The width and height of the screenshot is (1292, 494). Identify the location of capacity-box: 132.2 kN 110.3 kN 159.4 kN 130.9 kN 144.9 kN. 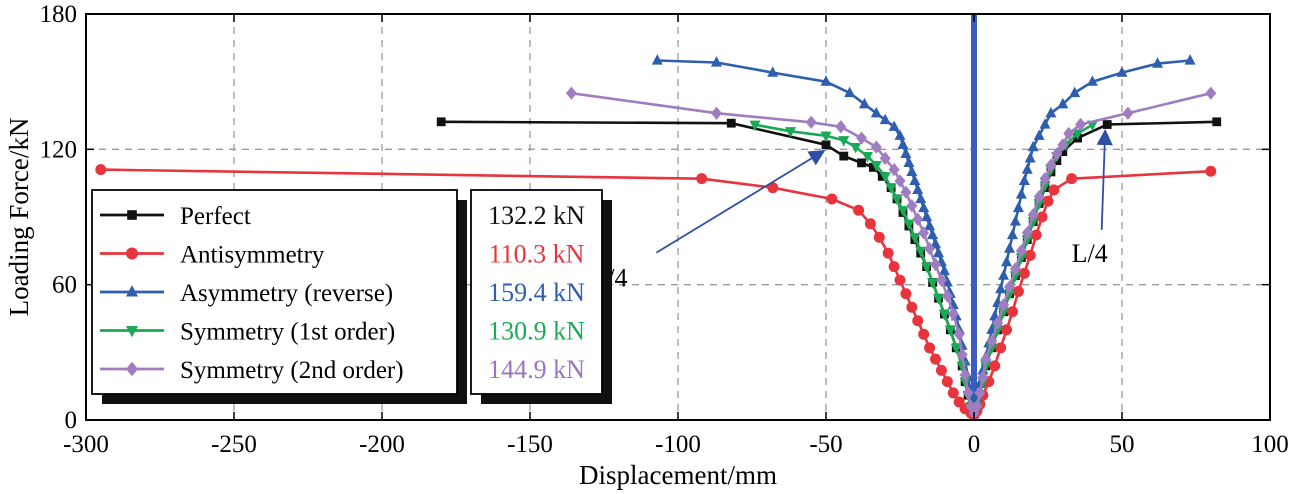
(541, 296).